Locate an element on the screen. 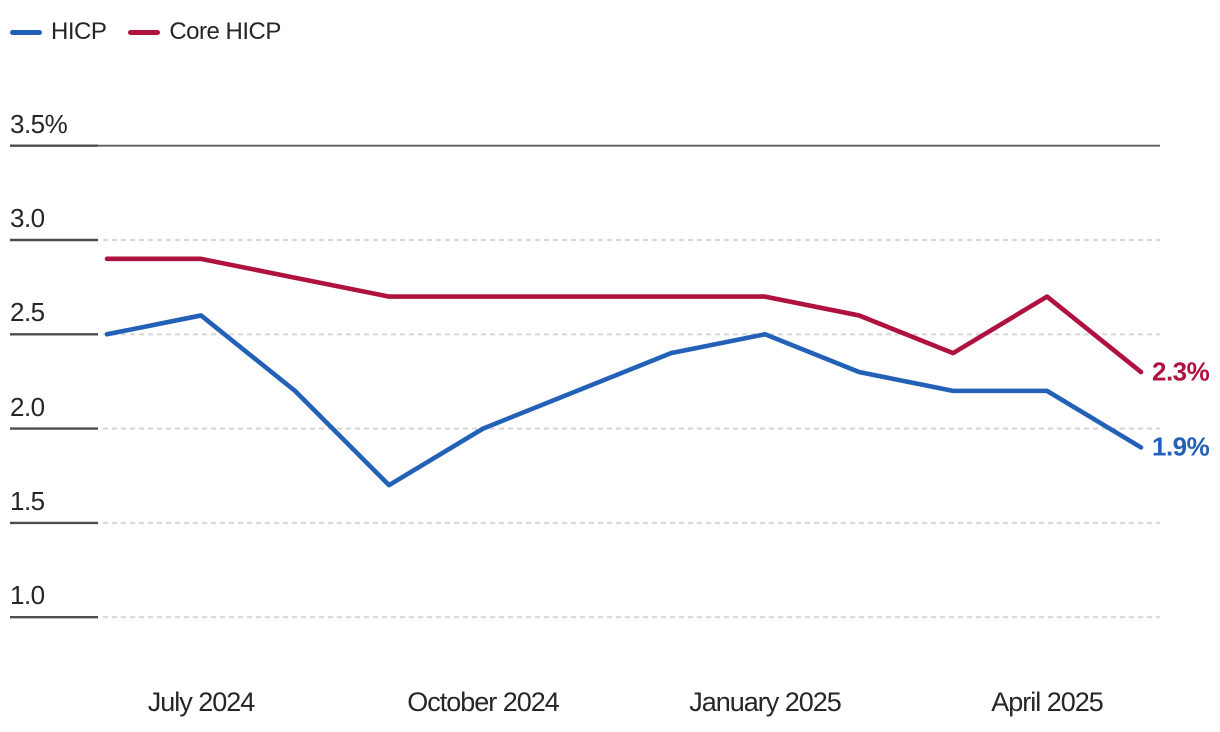 Image resolution: width=1220 pixels, height=732 pixels. y-tick-label: 1.5 is located at coordinates (27, 500).